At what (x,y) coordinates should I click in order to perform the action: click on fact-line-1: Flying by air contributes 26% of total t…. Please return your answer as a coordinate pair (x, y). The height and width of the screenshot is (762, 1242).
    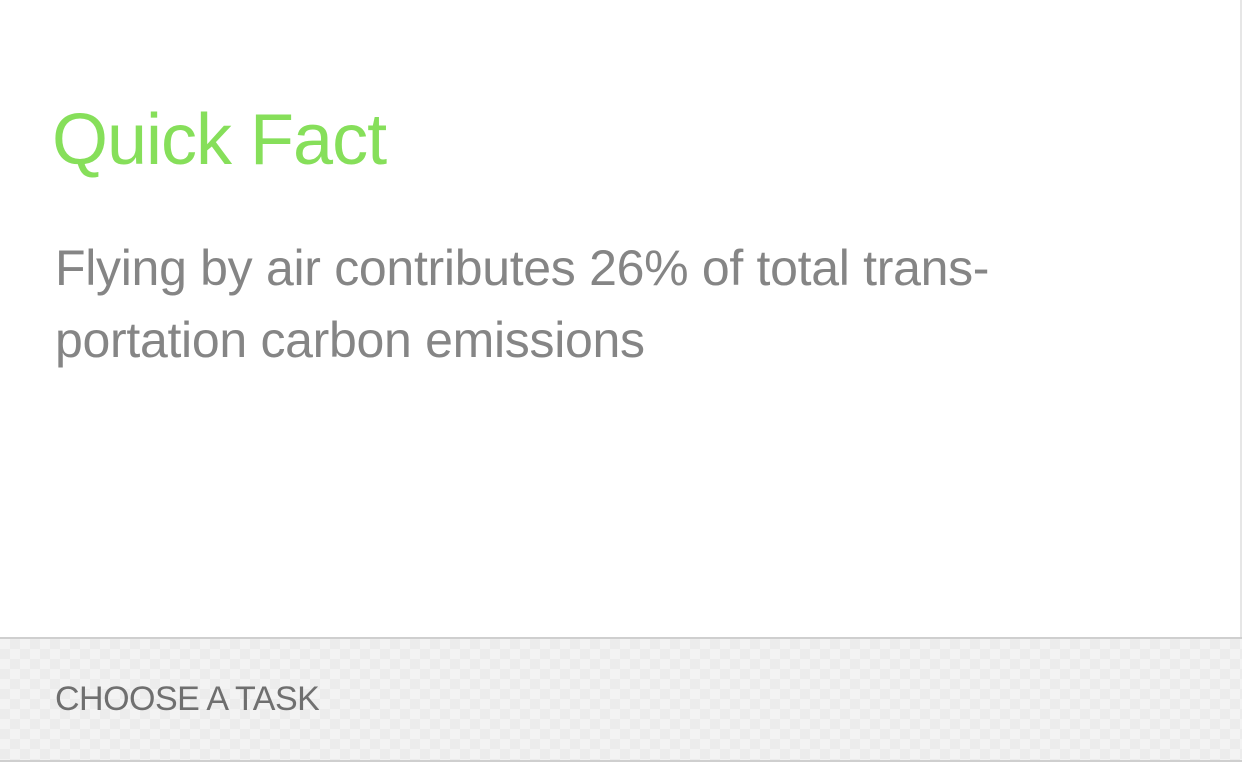
    Looking at the image, I should click on (522, 268).